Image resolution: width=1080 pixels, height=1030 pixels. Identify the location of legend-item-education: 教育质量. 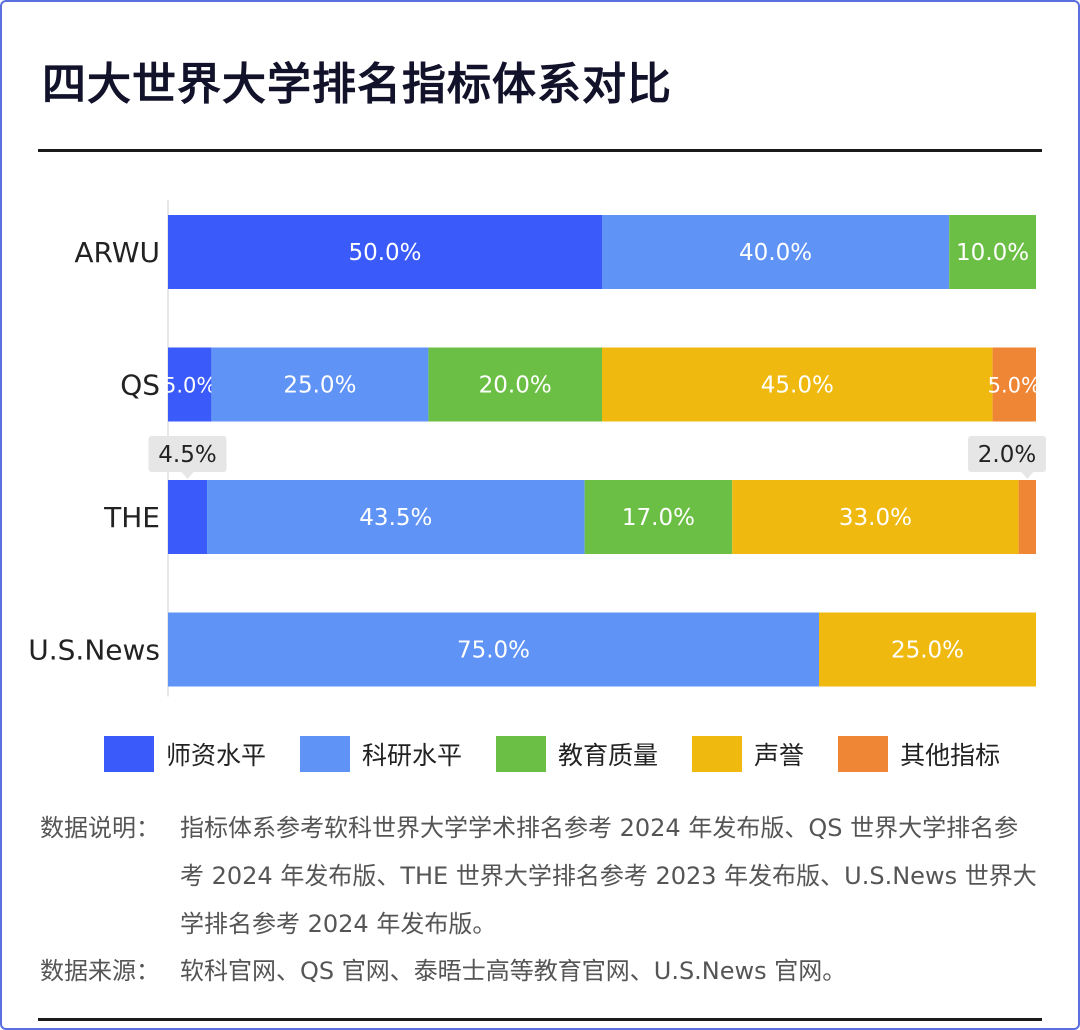
(577, 754).